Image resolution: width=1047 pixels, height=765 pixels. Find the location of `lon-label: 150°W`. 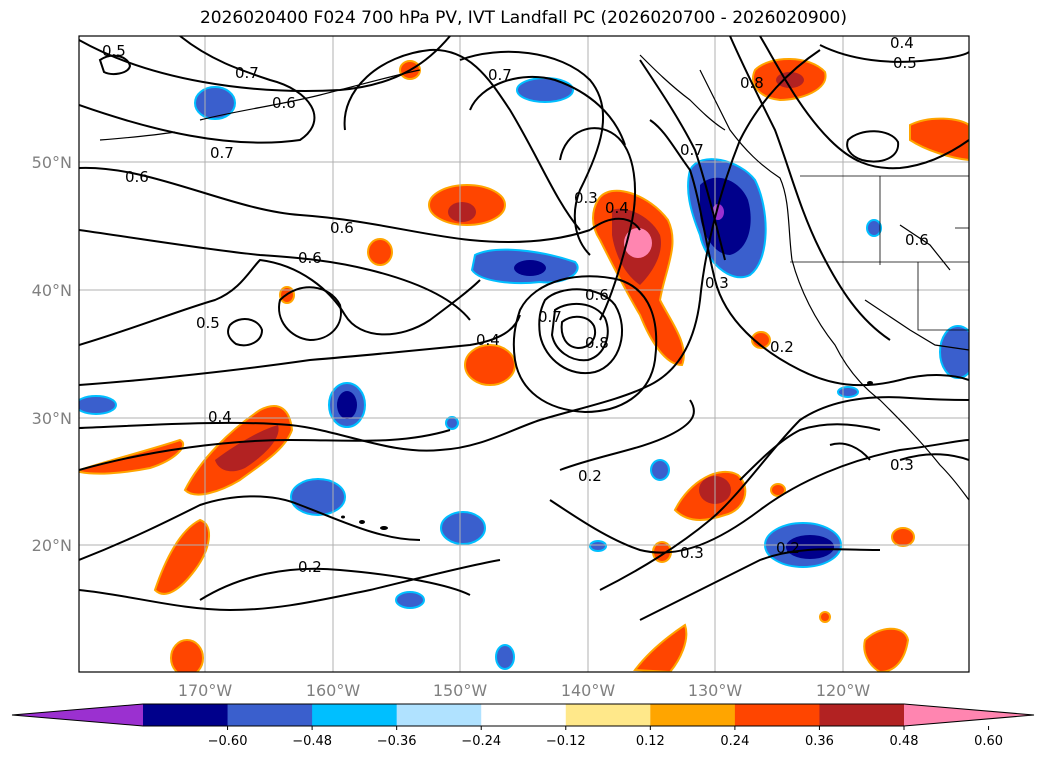

lon-label: 150°W is located at coordinates (460, 690).